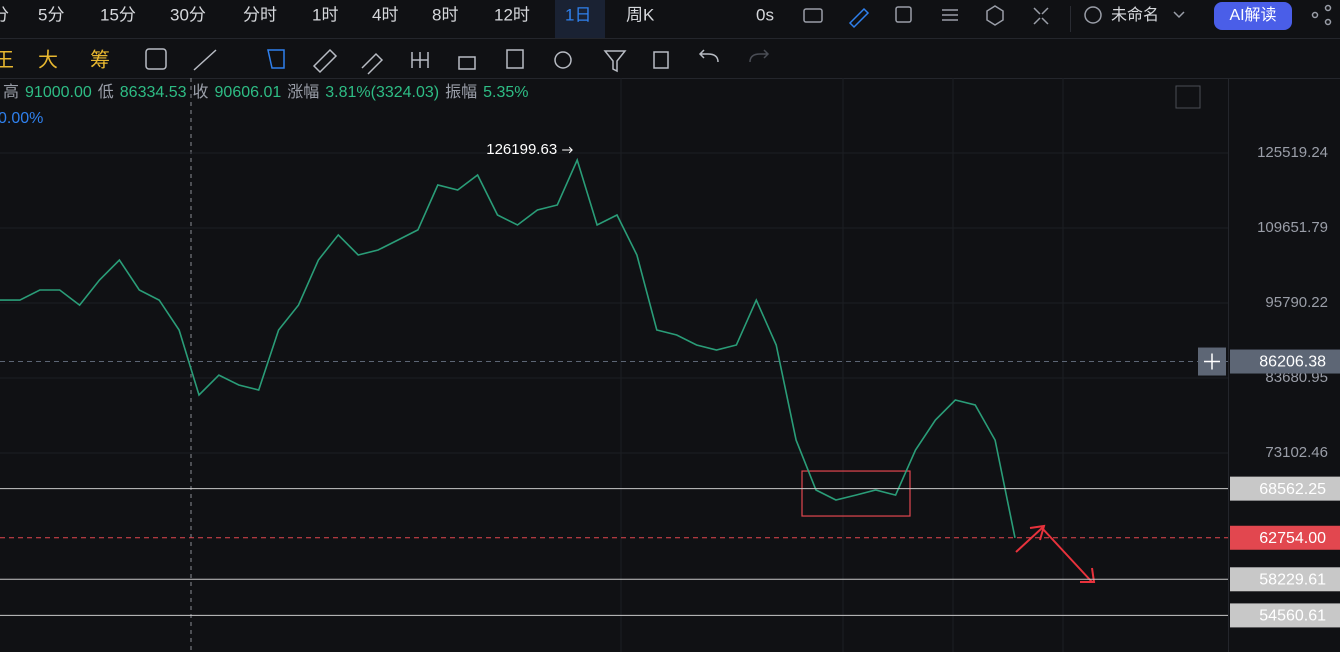 This screenshot has height=652, width=1340. Describe the element at coordinates (1296, 302) in the screenshot. I see `y-tick-label: 95790.22` at that location.